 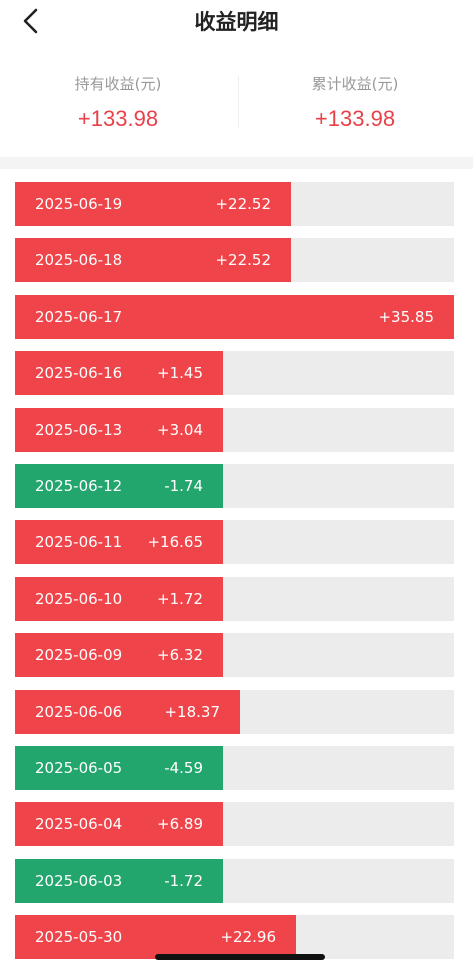 What do you see at coordinates (234, 824) in the screenshot?
I see `earnings-row: 2025-06-04 +6.89` at bounding box center [234, 824].